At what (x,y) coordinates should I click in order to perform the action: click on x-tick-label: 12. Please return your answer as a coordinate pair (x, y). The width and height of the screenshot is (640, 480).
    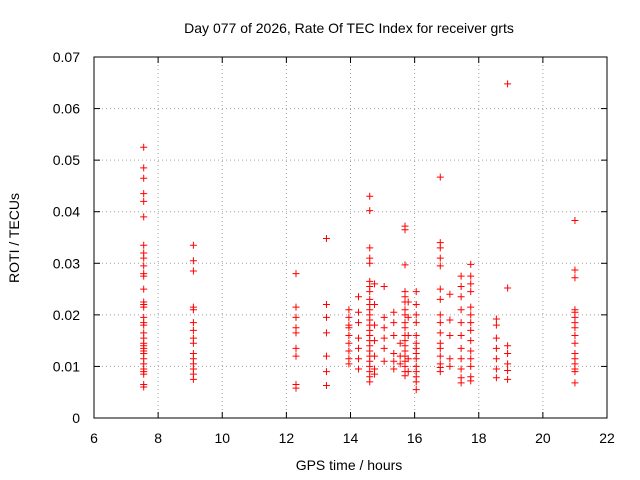
    Looking at the image, I should click on (287, 438).